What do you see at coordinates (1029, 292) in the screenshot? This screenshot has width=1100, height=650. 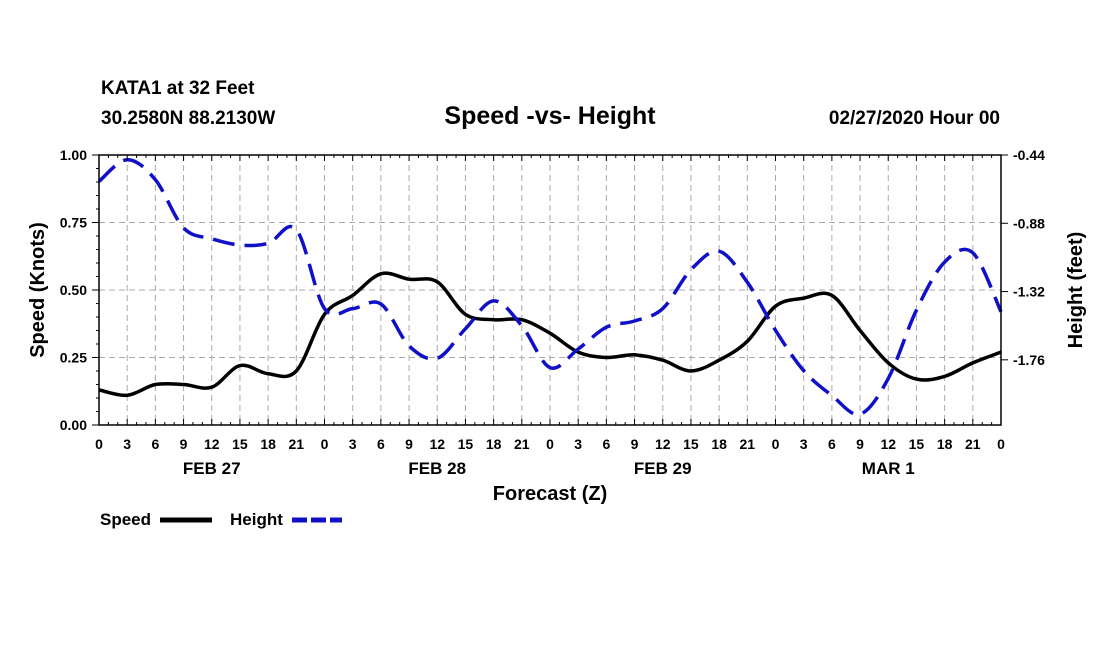 I see `y-right-tick-label: -1.32` at bounding box center [1029, 292].